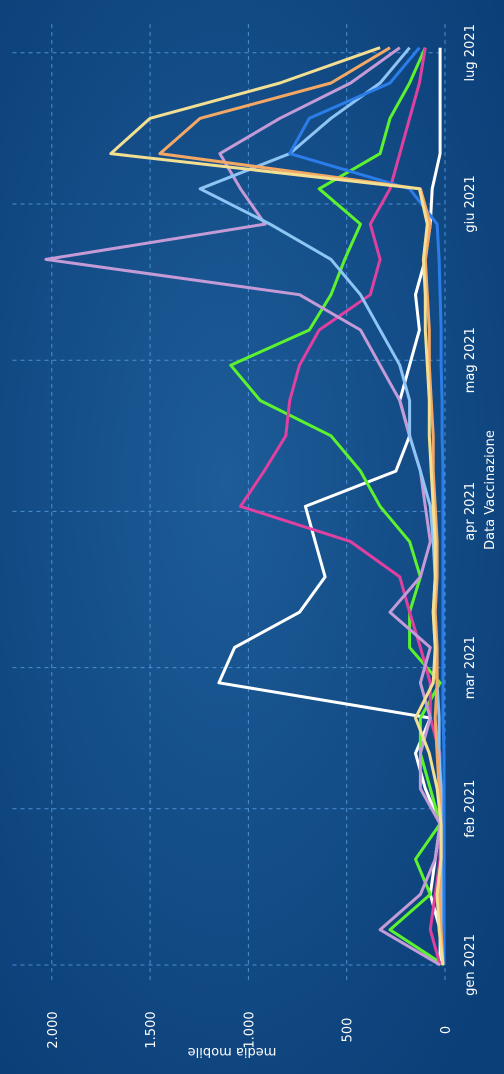  What do you see at coordinates (470, 203) in the screenshot?
I see `x-tick-label: giu 2021` at bounding box center [470, 203].